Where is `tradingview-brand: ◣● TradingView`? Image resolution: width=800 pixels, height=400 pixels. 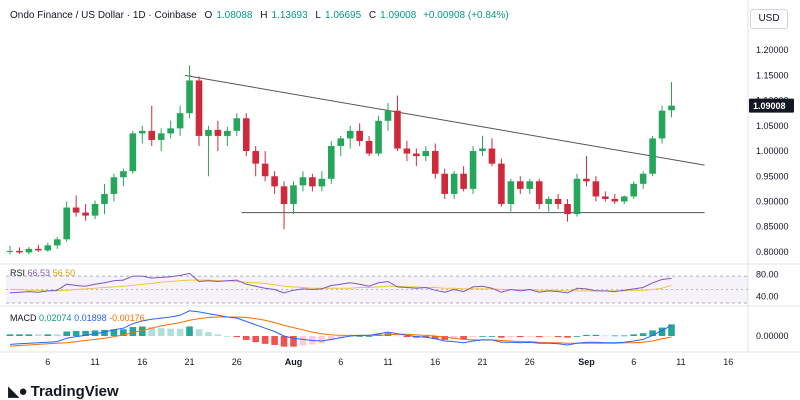 tradingview-brand: ◣● TradingView is located at coordinates (63, 391).